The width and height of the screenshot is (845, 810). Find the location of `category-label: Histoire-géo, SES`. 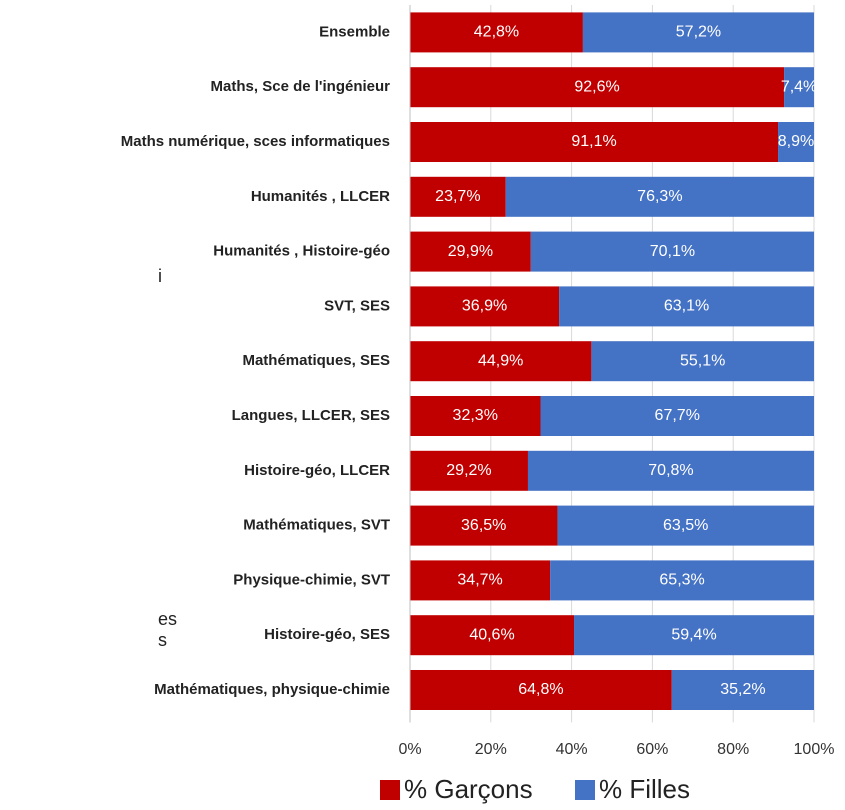

category-label: Histoire-géo, SES is located at coordinates (327, 634).